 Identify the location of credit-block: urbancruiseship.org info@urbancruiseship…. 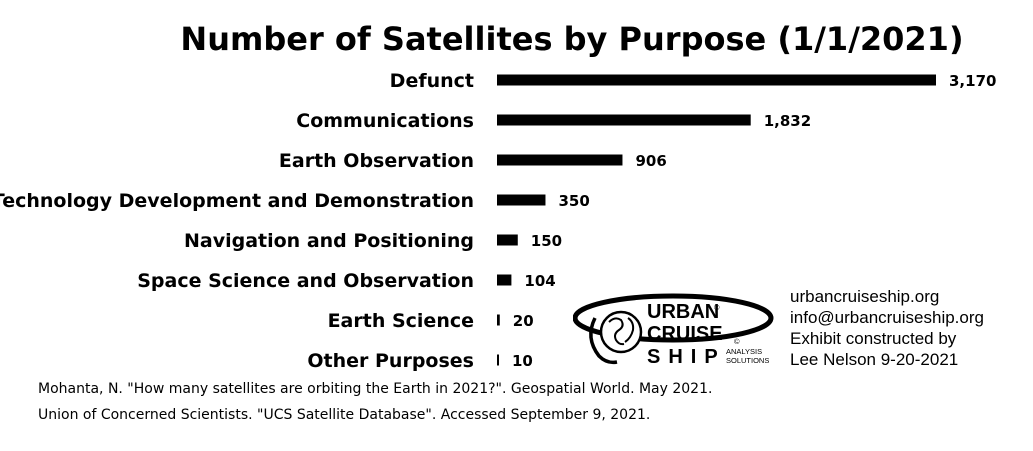
(887, 328).